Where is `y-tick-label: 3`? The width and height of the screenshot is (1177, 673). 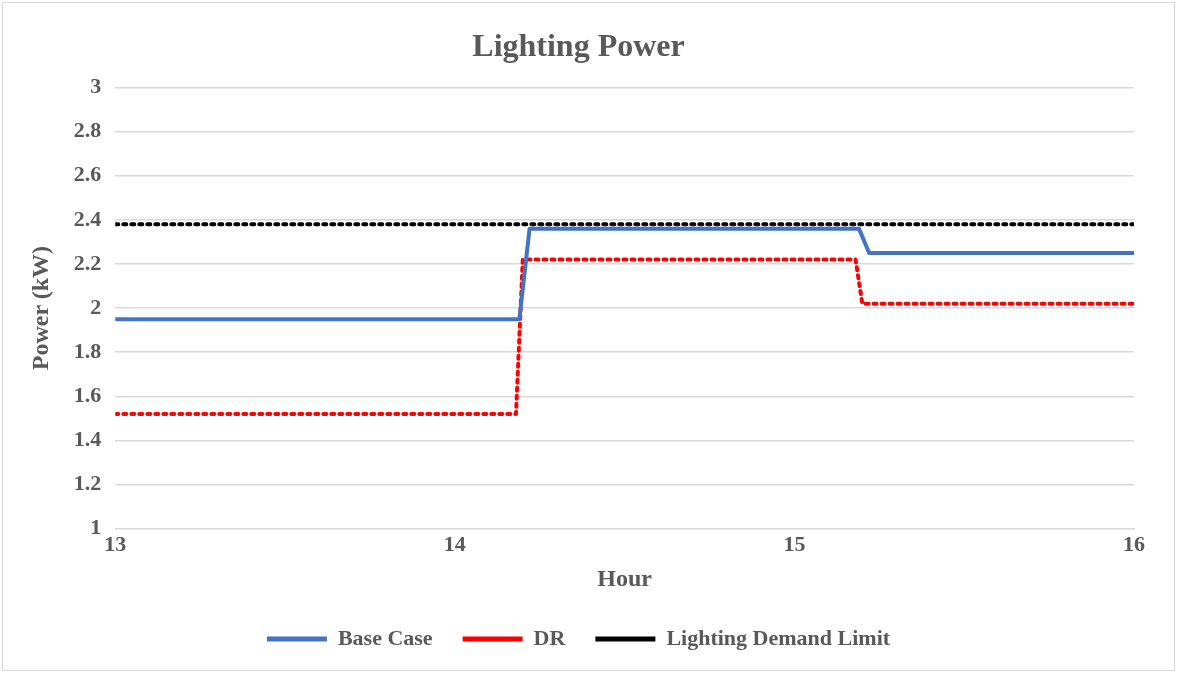
y-tick-label: 3 is located at coordinates (96, 86).